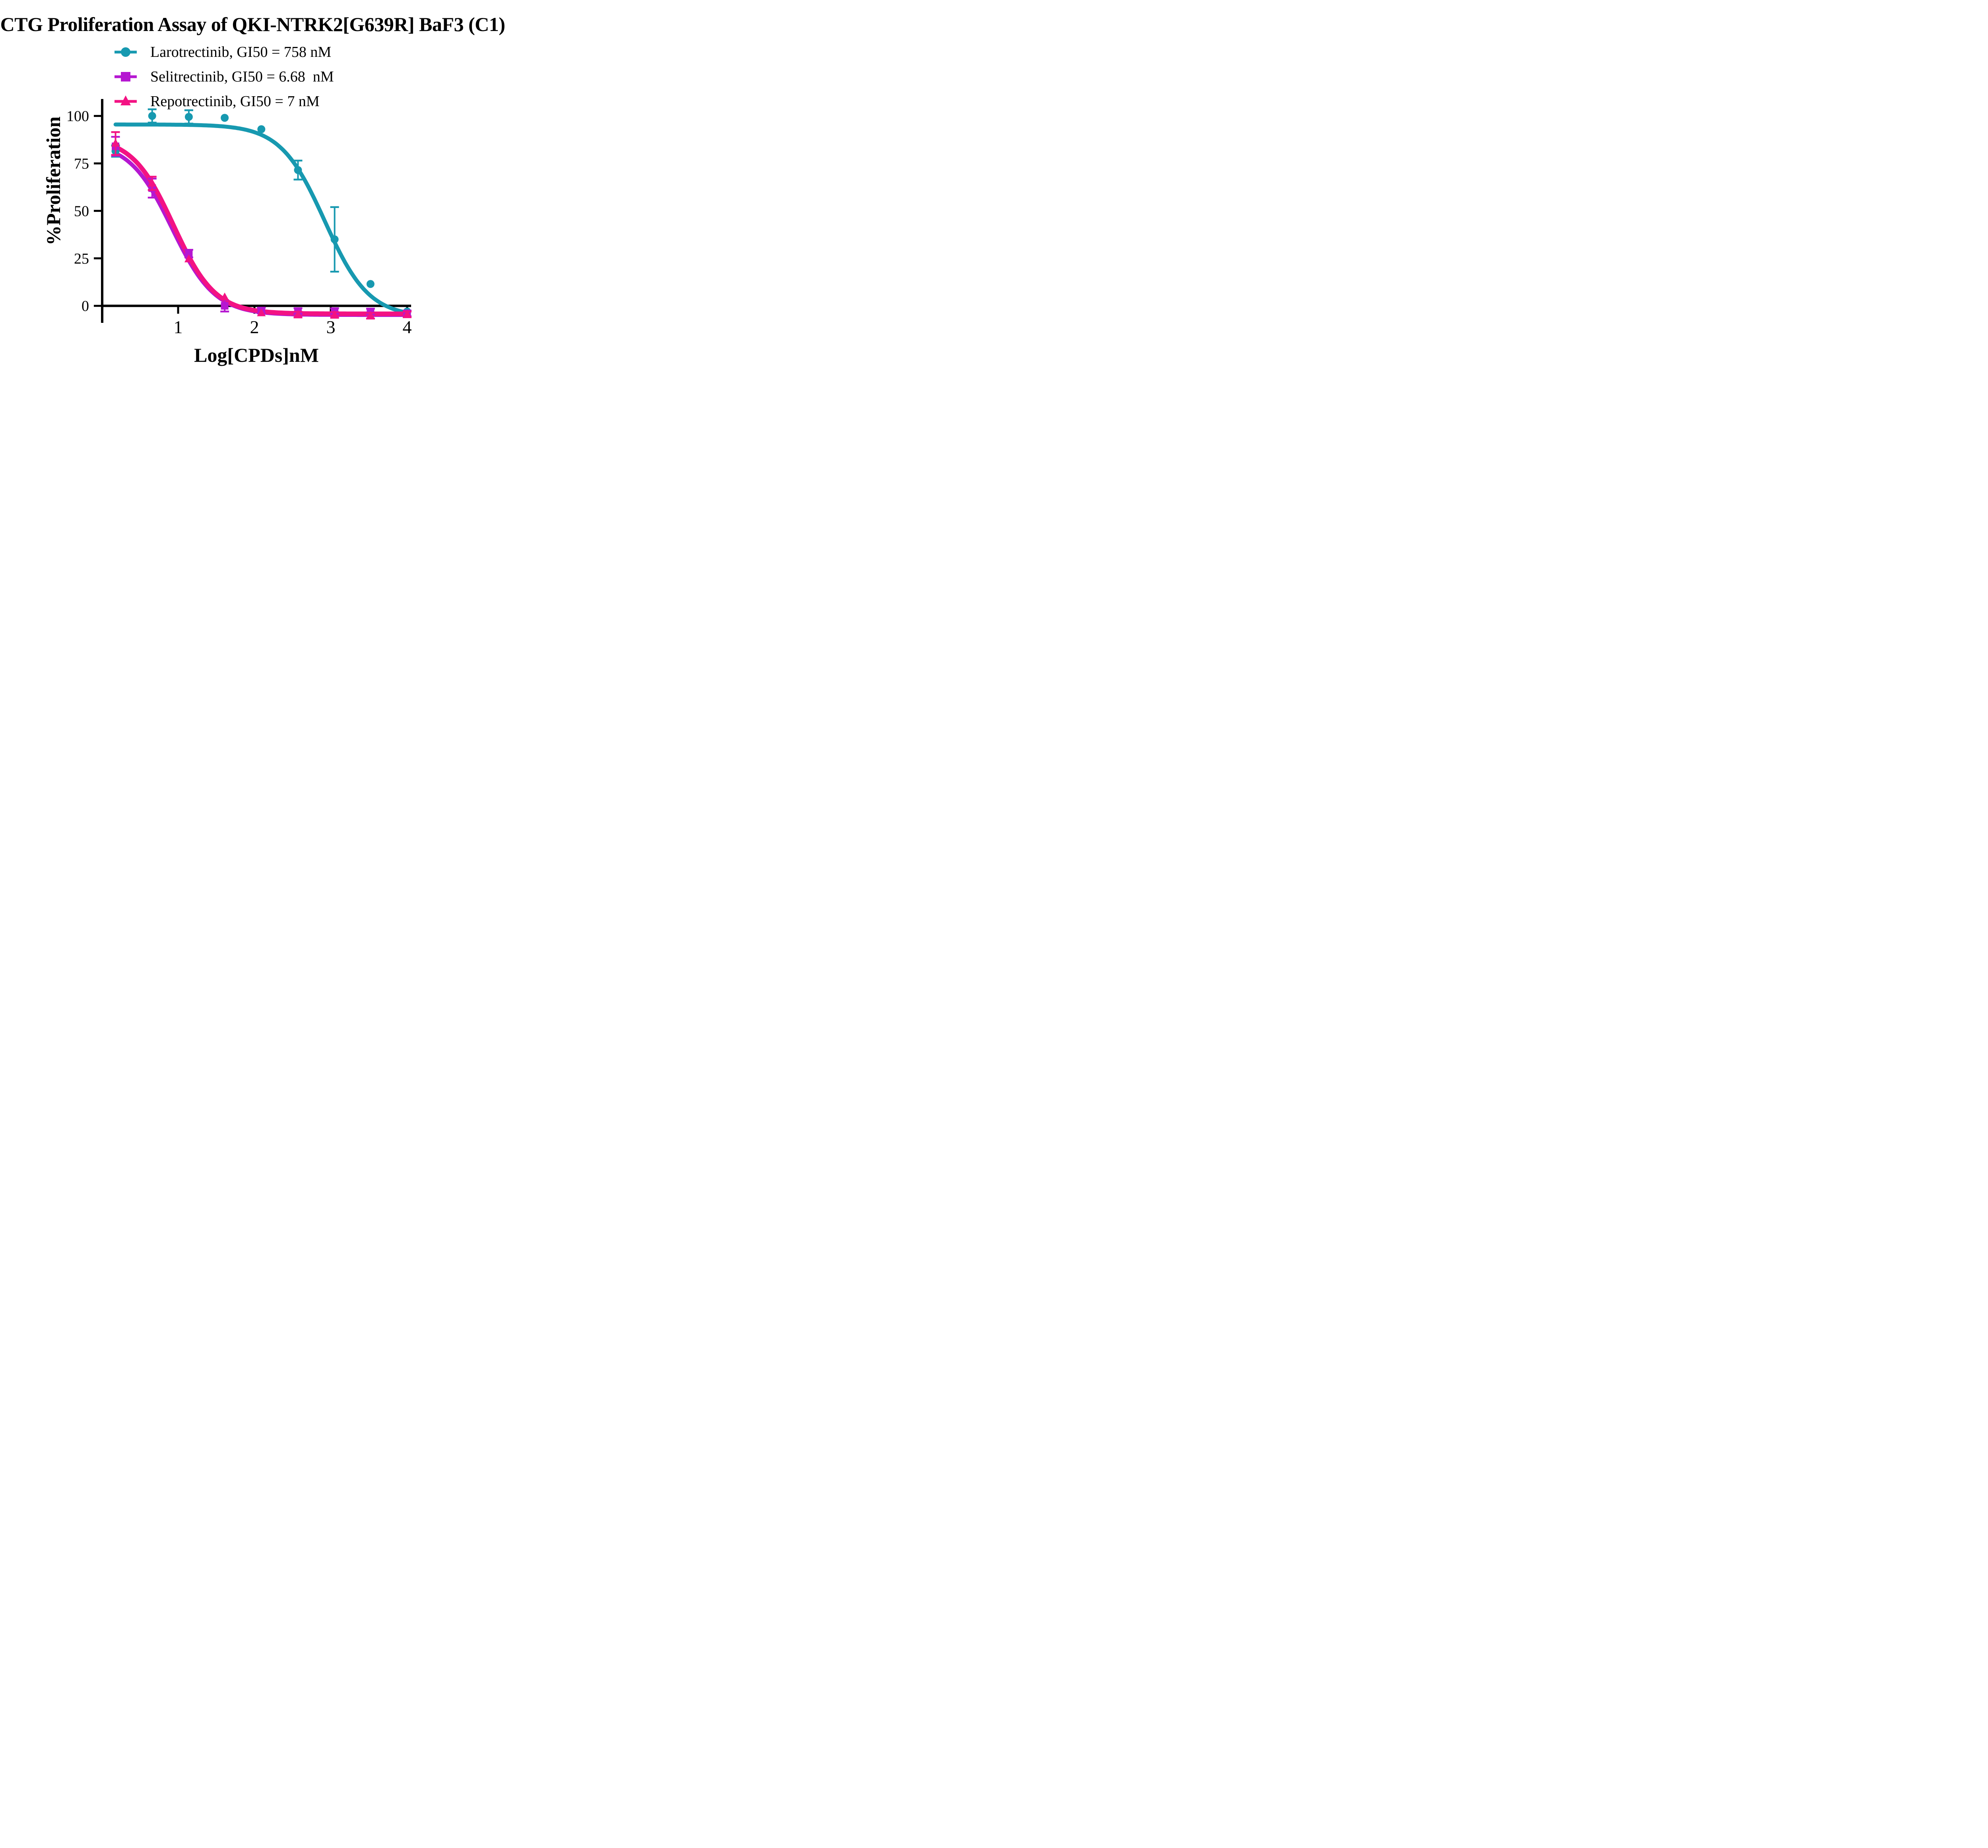  Describe the element at coordinates (242, 76) in the screenshot. I see `legend-label: Selitrectinib, GI50 = 6.68 nM` at that location.